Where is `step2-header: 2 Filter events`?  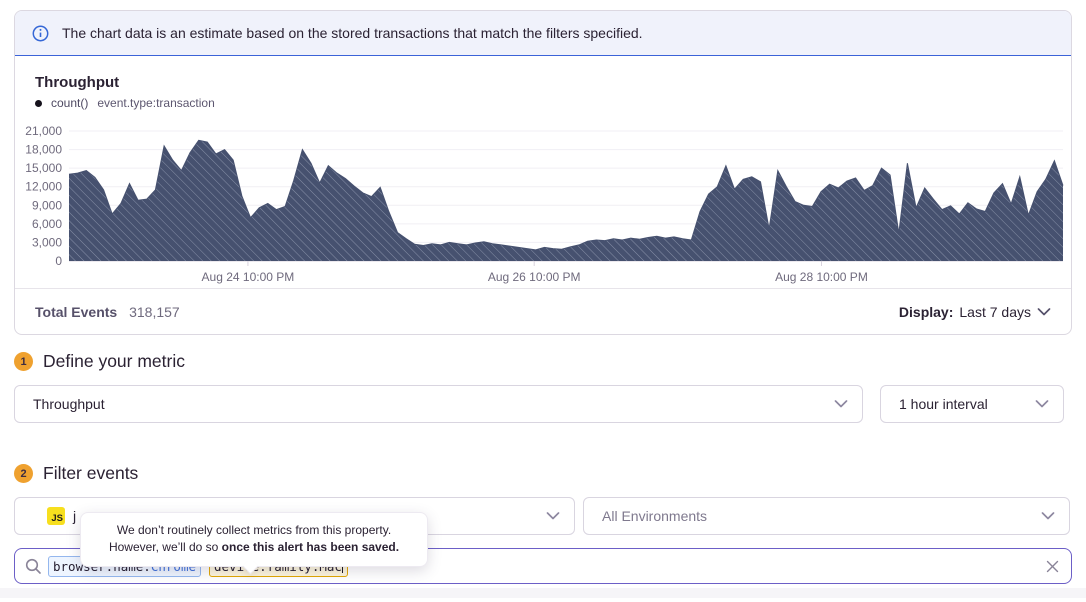
step2-header: 2 Filter events is located at coordinates (543, 473).